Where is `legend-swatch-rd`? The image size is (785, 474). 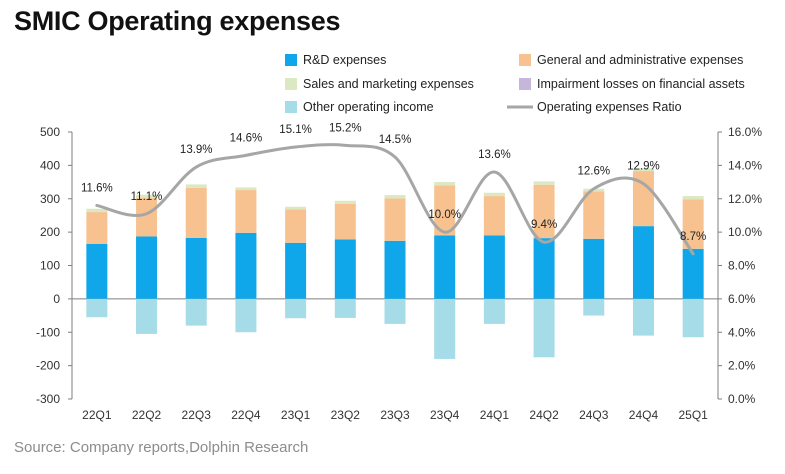 legend-swatch-rd is located at coordinates (291, 60).